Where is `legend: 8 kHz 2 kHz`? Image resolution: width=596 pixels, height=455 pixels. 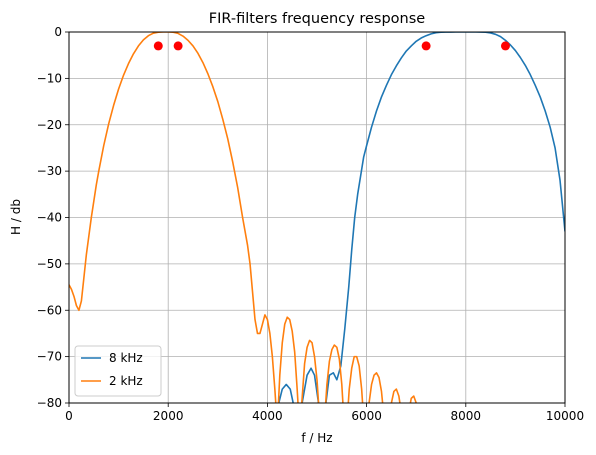
legend: 8 kHz 2 kHz is located at coordinates (118, 371).